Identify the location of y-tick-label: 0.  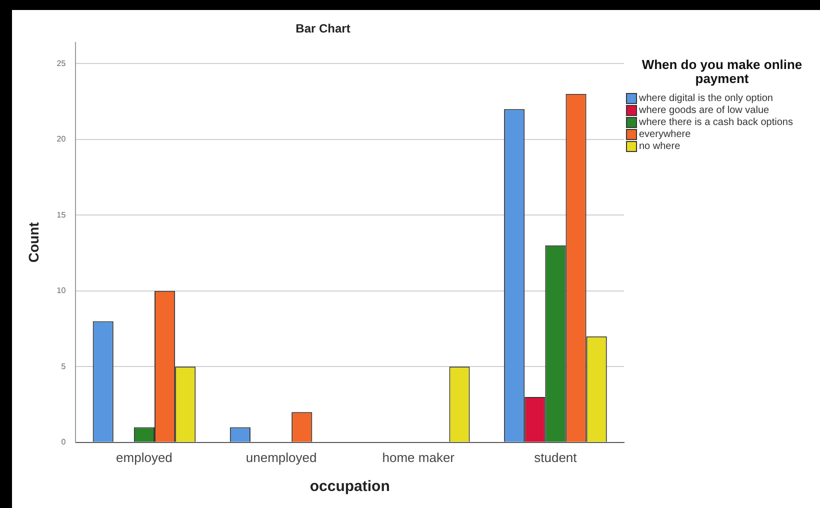
(63, 442).